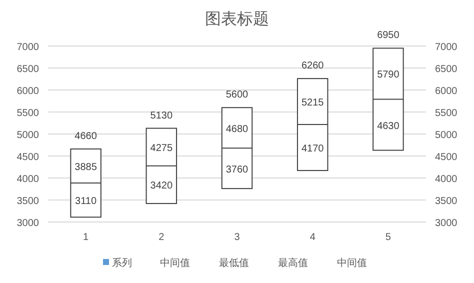 This screenshot has height=283, width=474. I want to click on y-tick-label: 6000, so click(28, 91).